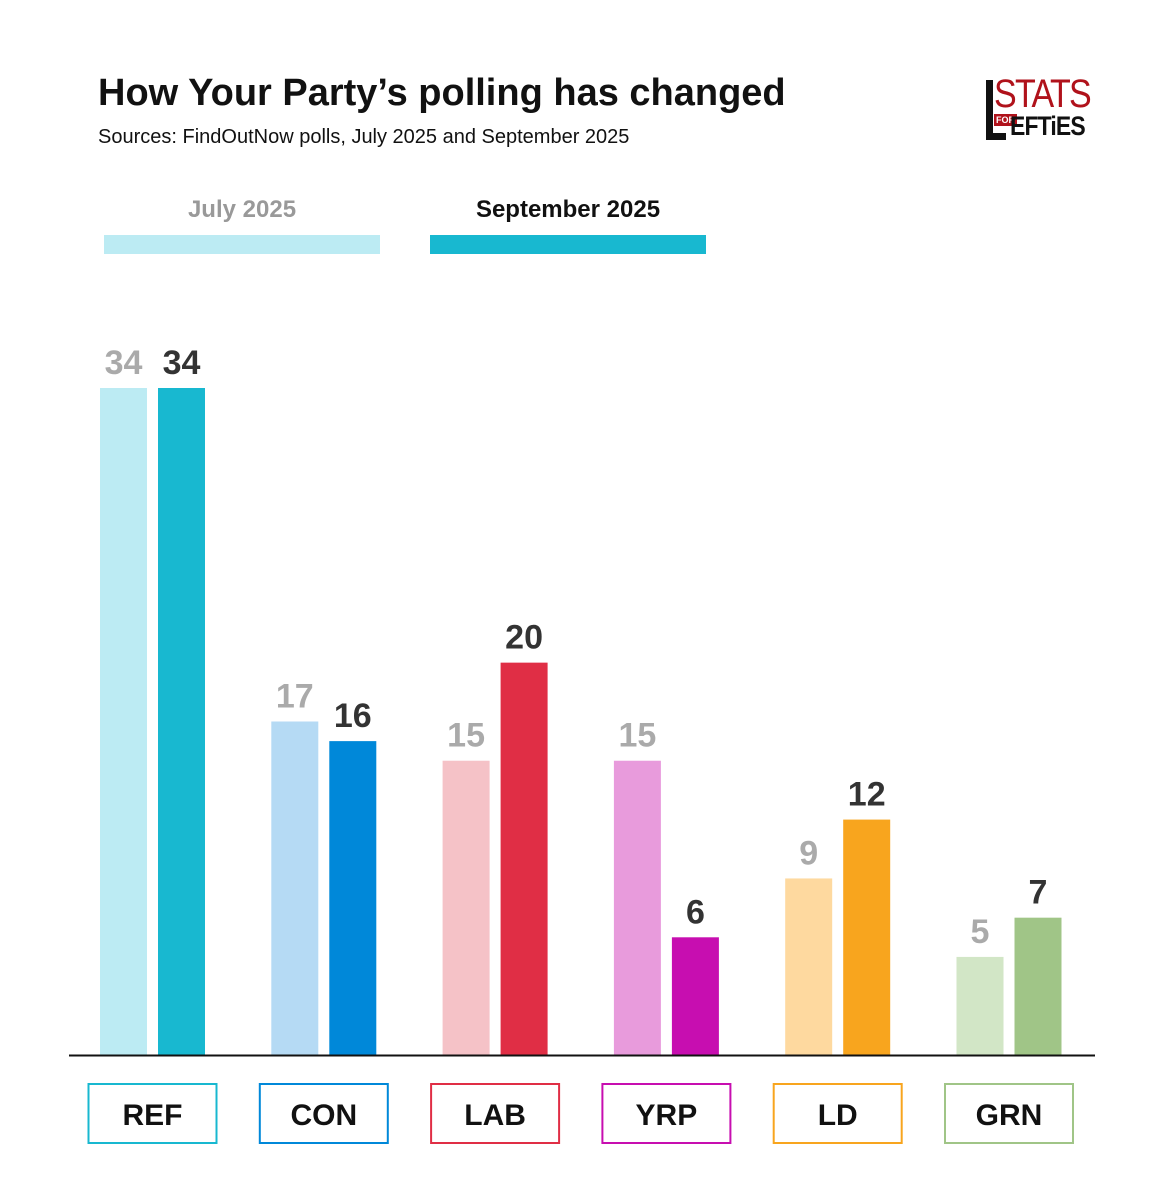 The height and width of the screenshot is (1200, 1165). I want to click on bar-yrp-september, so click(695, 996).